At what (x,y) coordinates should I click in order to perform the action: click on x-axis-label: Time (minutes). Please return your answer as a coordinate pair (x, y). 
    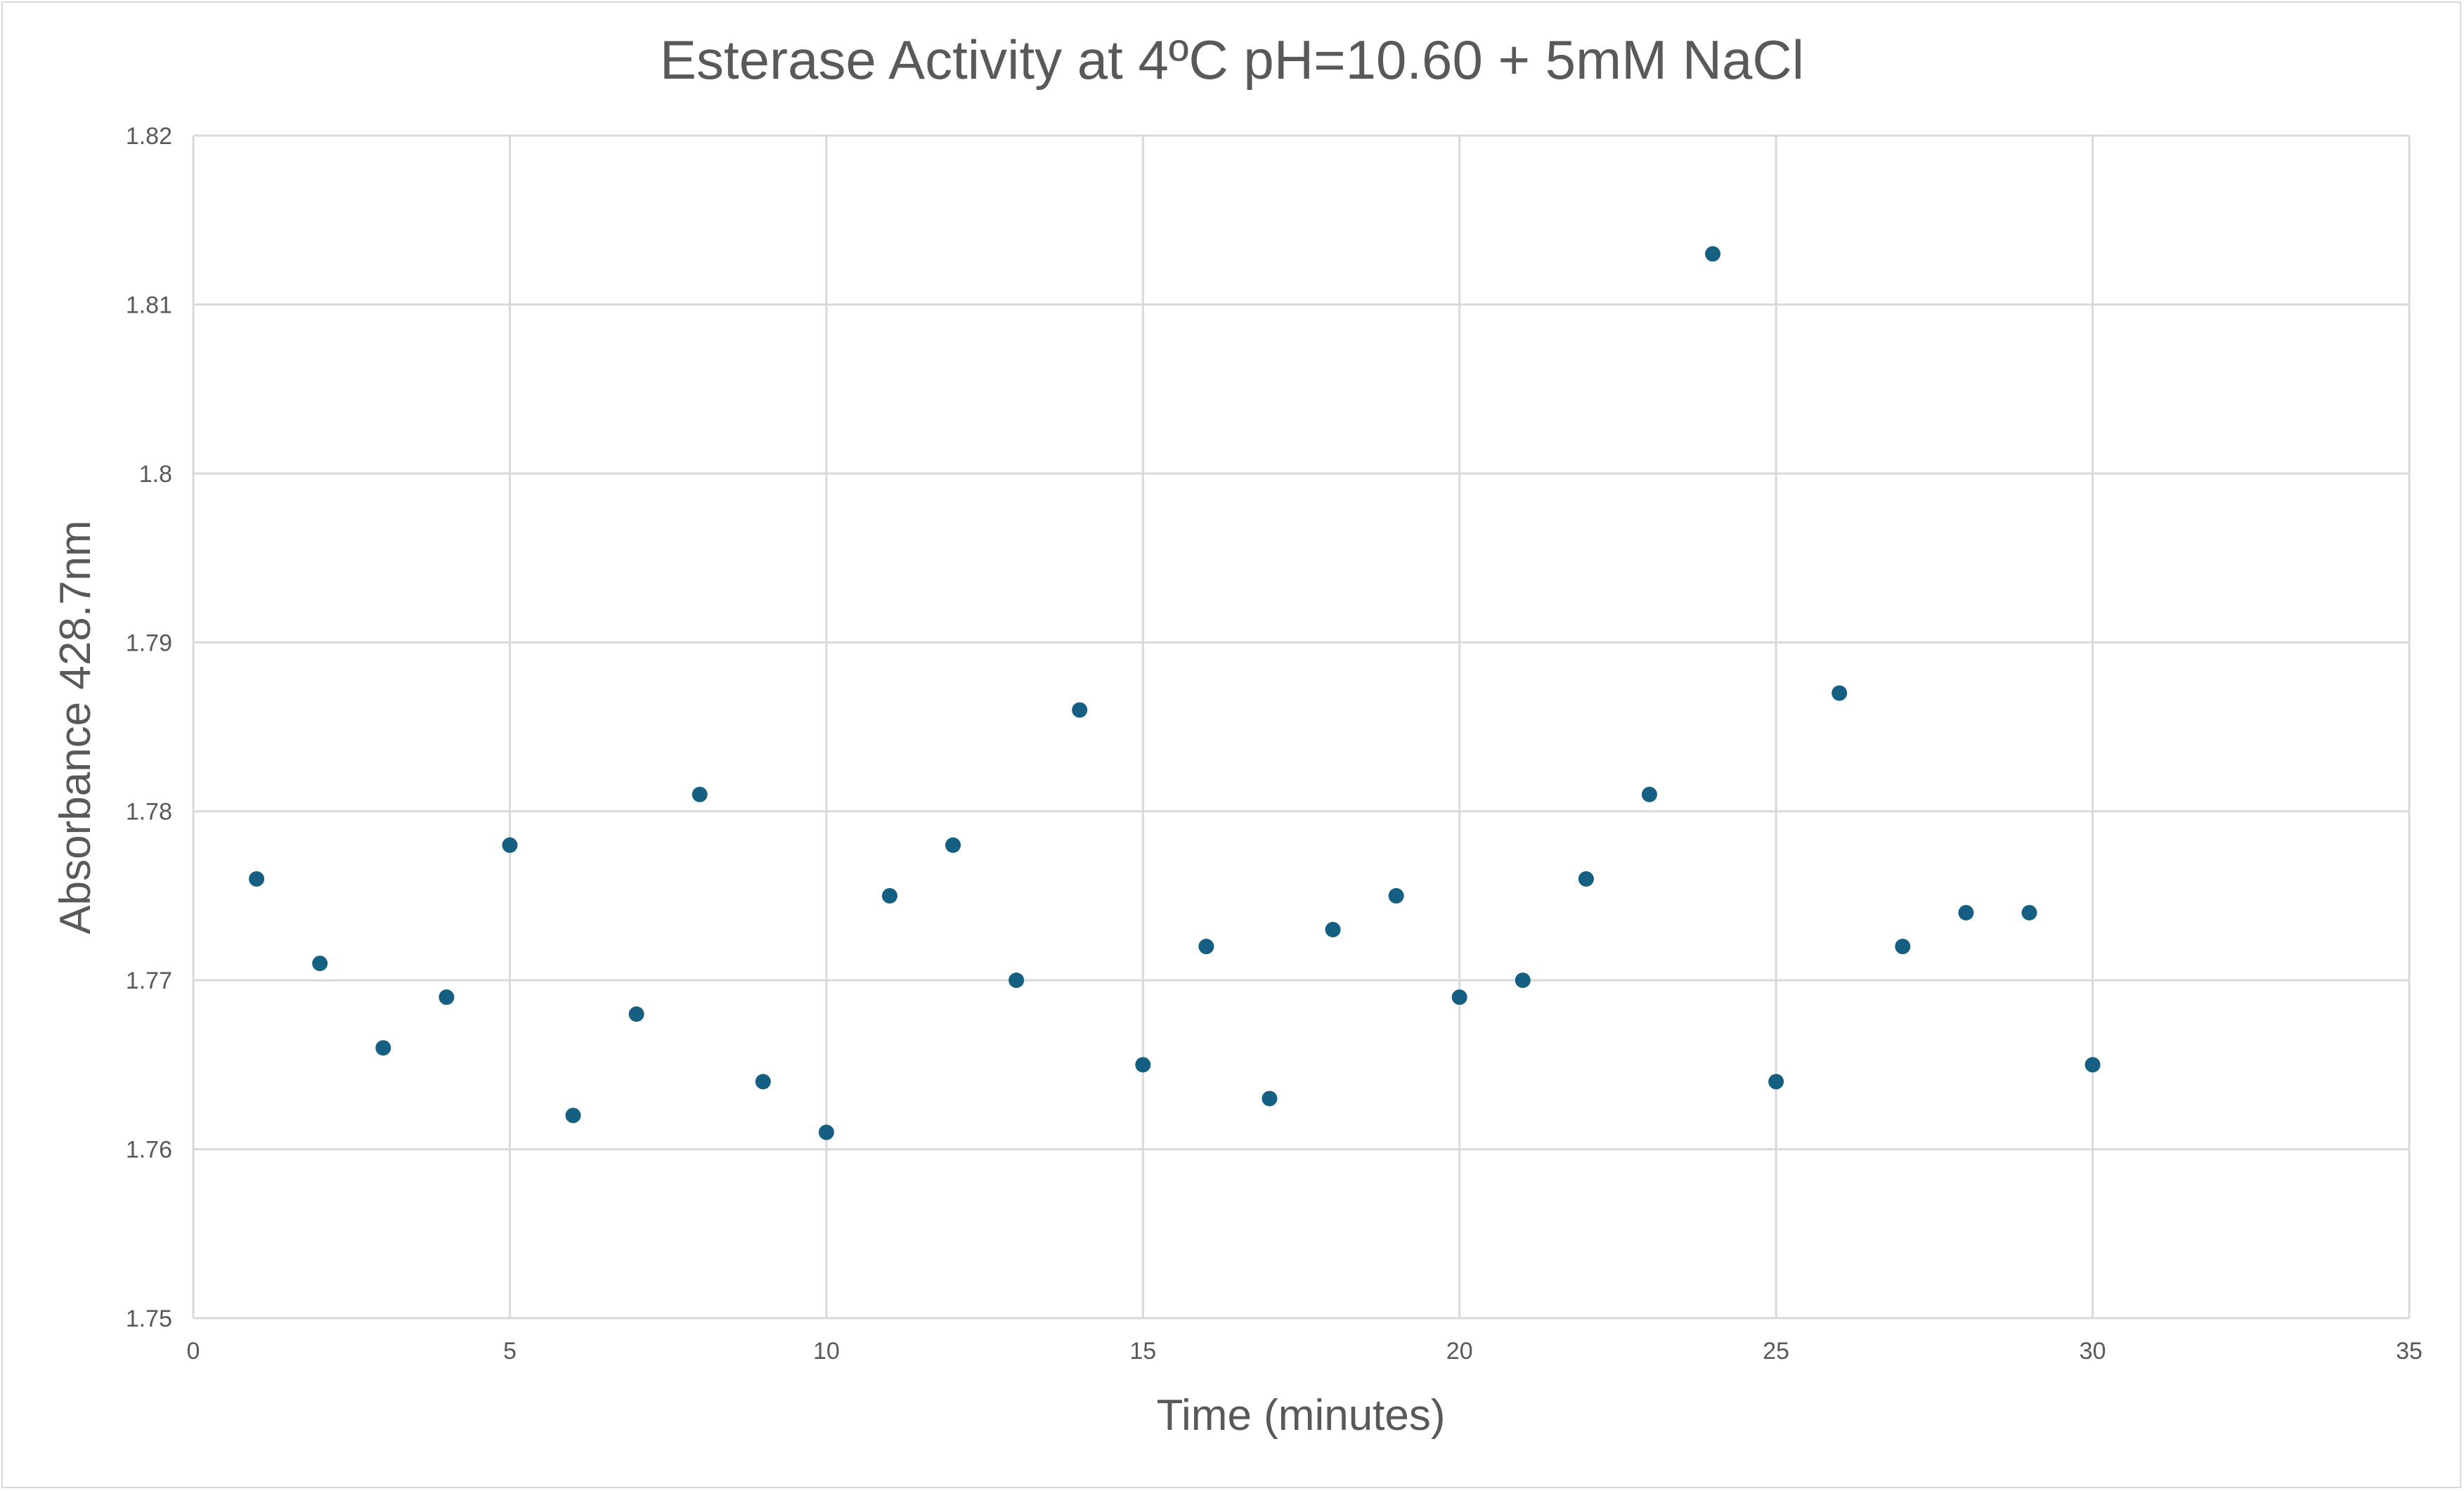
    Looking at the image, I should click on (1301, 1415).